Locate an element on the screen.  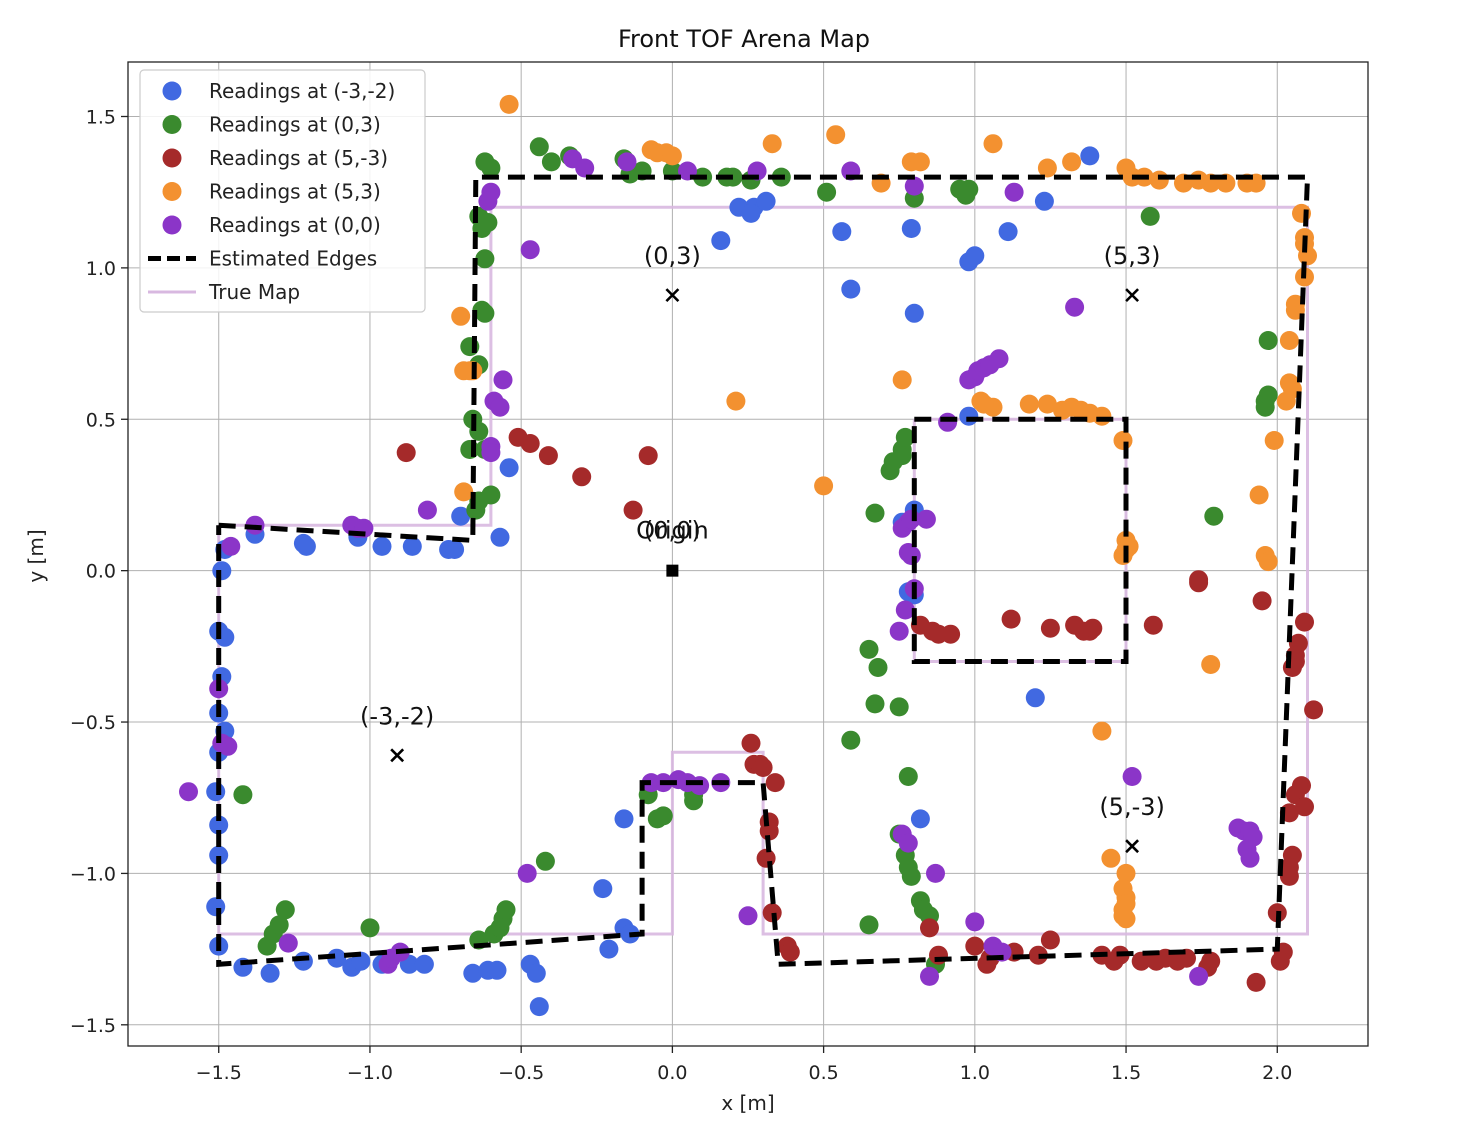
x-tick-label: −1.0 is located at coordinates (370, 1073).